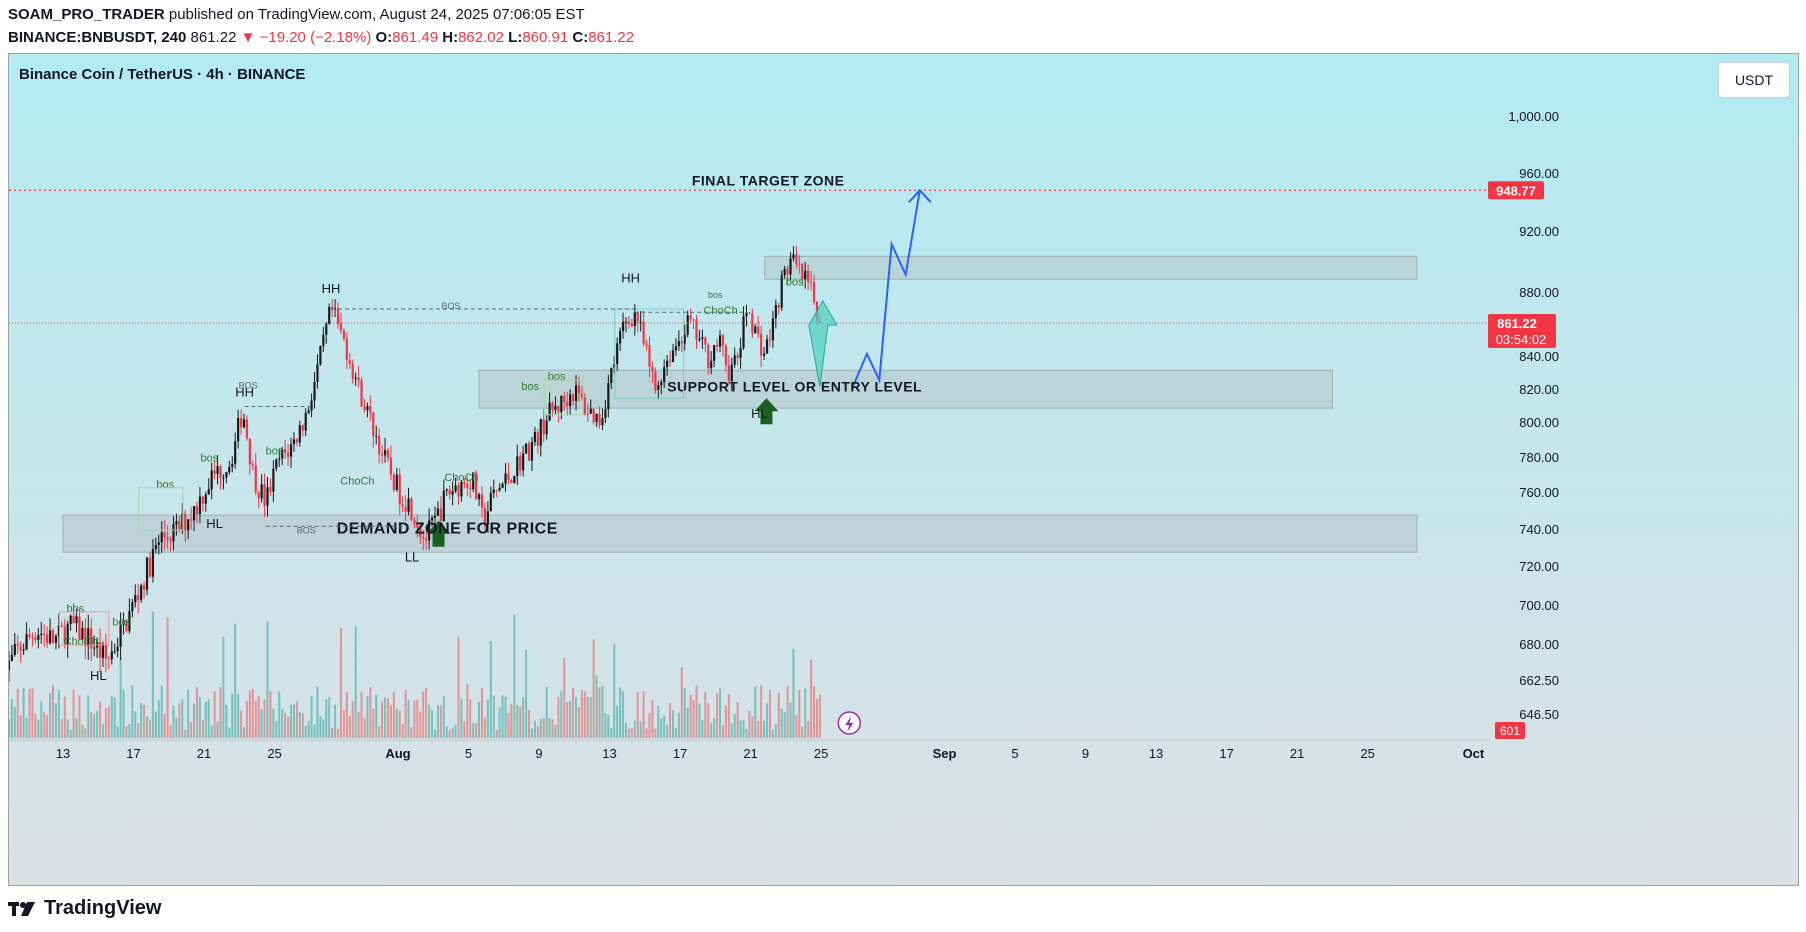 The width and height of the screenshot is (1806, 932). What do you see at coordinates (86, 14) in the screenshot?
I see `author-name: SOAM_PRO_TRADER` at bounding box center [86, 14].